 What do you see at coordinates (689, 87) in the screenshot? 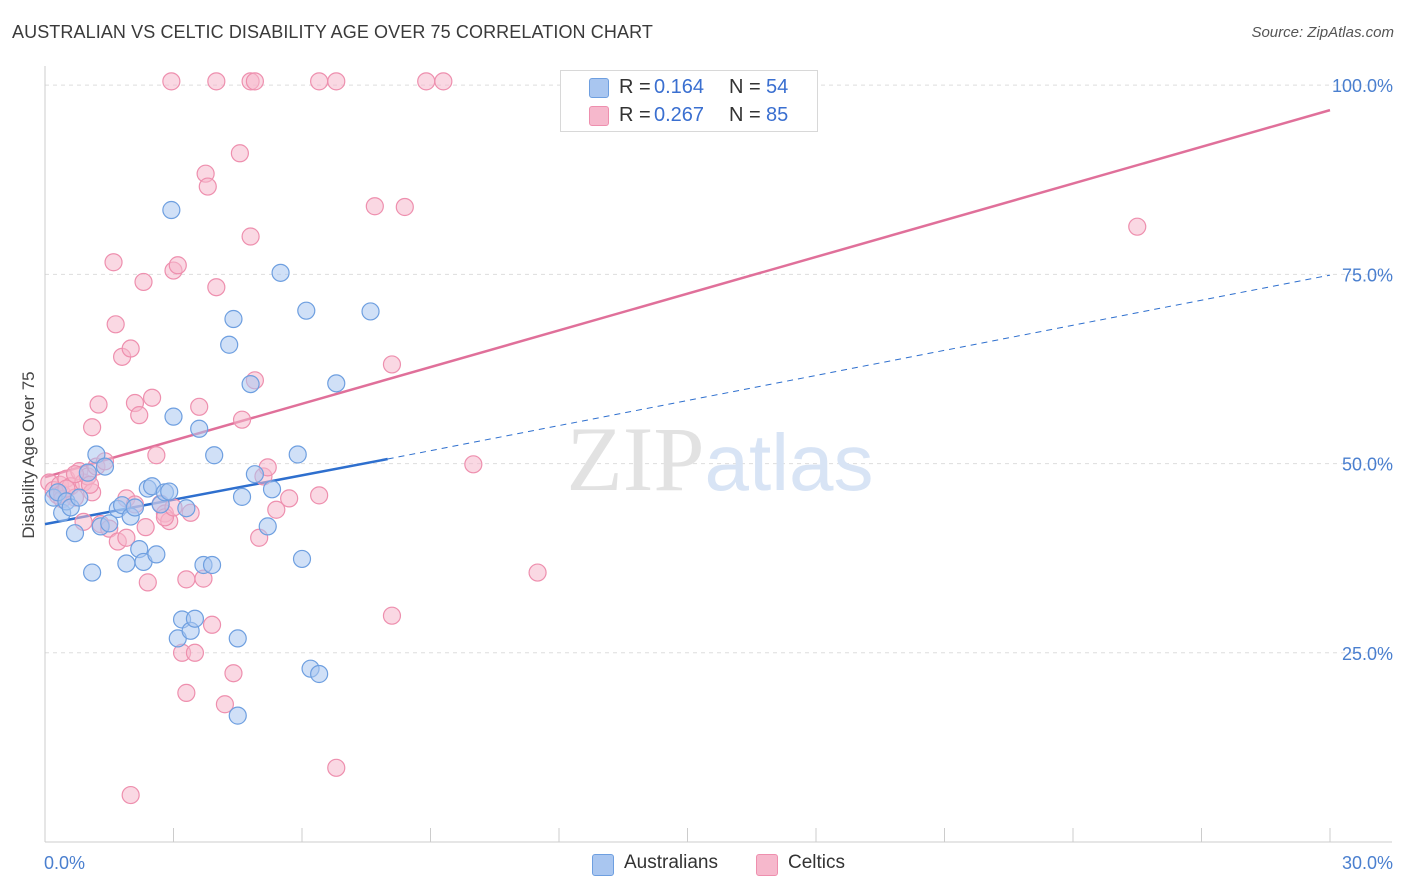
I see `legend-row-australians: R = 0.164 N = 54` at bounding box center [689, 87].